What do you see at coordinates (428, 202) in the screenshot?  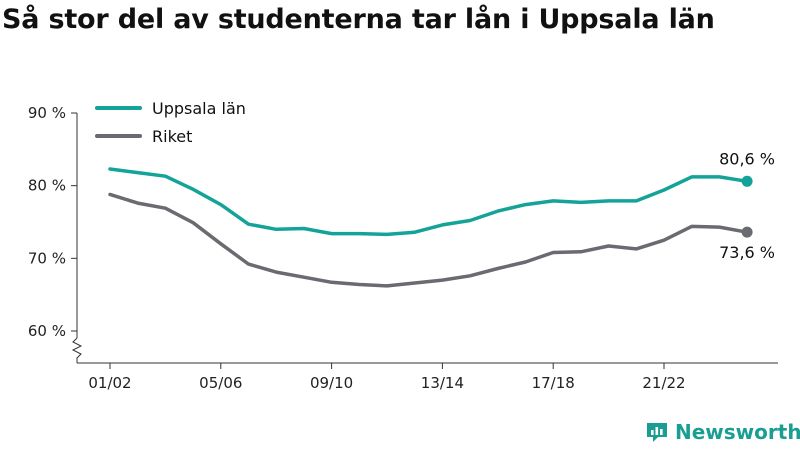 I see `series-line-uppsala` at bounding box center [428, 202].